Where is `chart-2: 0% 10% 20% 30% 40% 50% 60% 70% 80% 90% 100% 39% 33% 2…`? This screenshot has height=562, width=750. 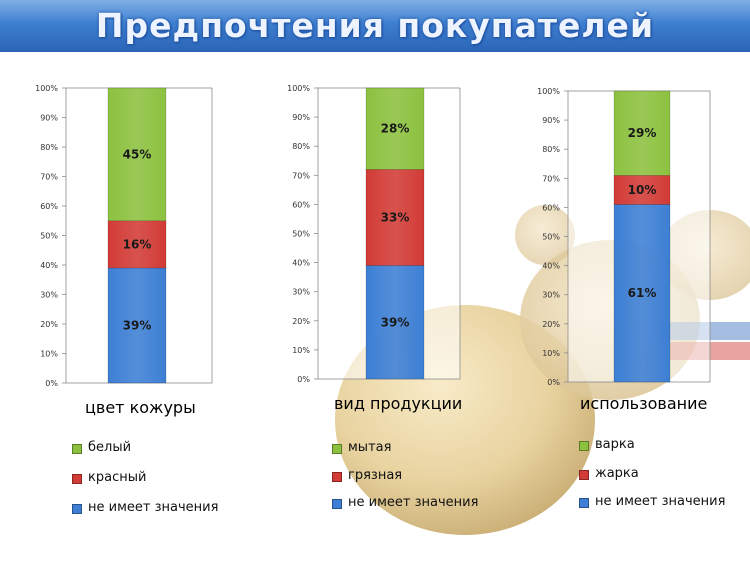 chart-2: 0% 10% 20% 30% 40% 50% 60% 70% 80% 90% 100% 39% 33% 2… is located at coordinates (374, 234).